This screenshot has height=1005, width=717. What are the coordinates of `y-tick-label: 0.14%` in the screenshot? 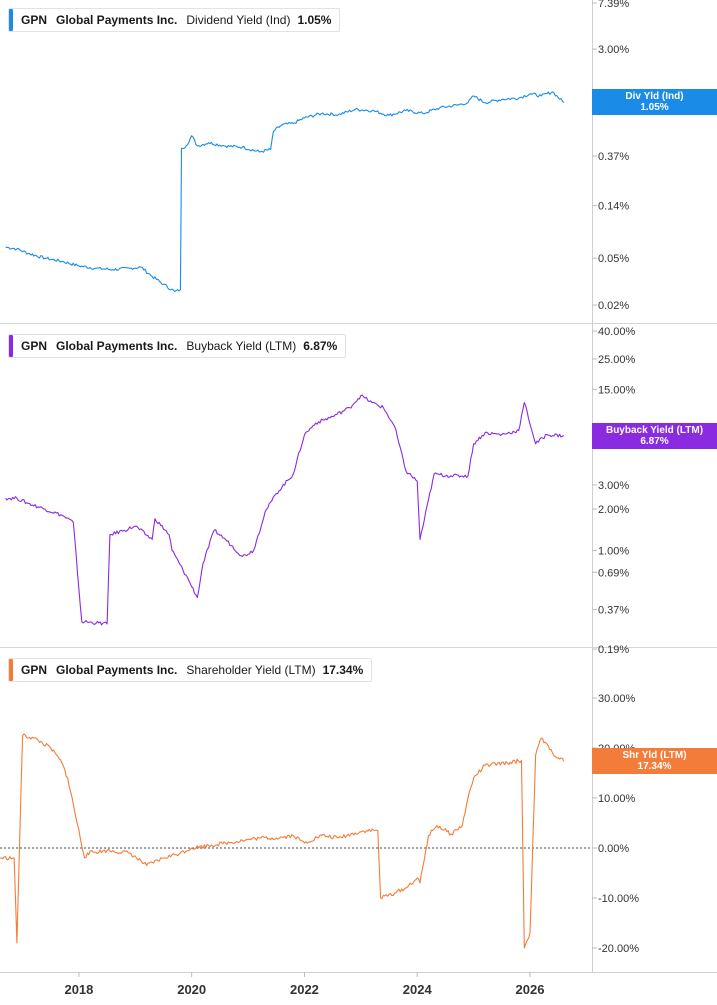 It's located at (613, 207).